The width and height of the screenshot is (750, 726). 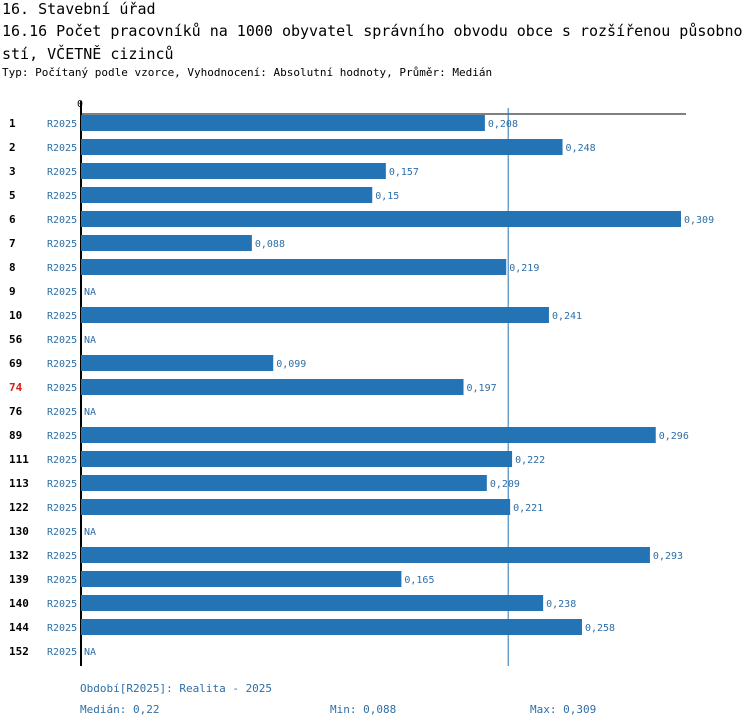 What do you see at coordinates (19, 627) in the screenshot?
I see `category-label: 144` at bounding box center [19, 627].